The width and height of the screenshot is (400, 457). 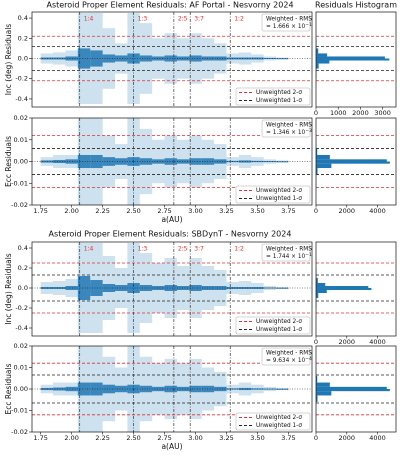 I want to click on y-axis-label: Ecc Residuals, so click(x=8, y=388).